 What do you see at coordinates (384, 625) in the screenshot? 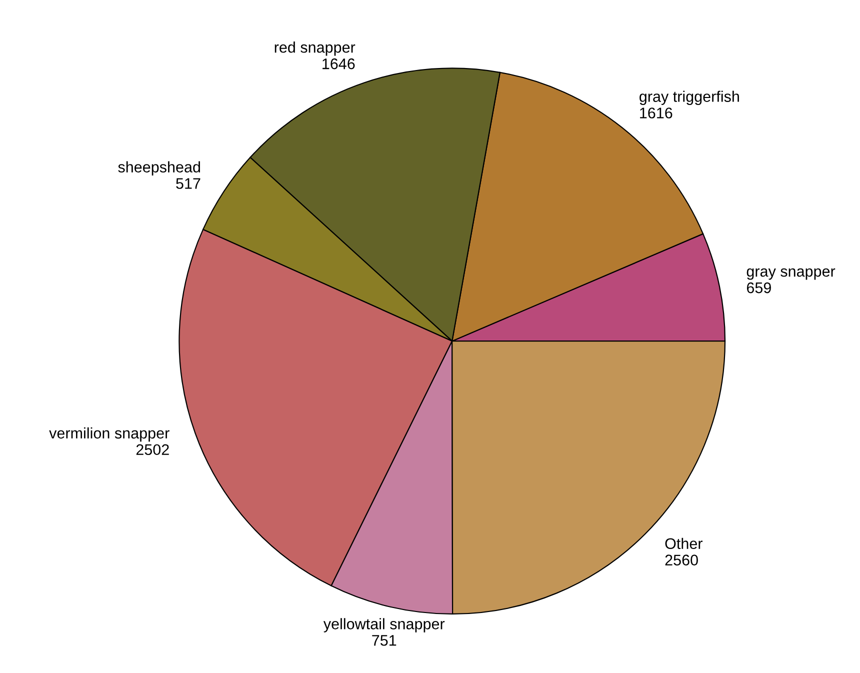
I see `slice-label: yellowtail snapper` at bounding box center [384, 625].